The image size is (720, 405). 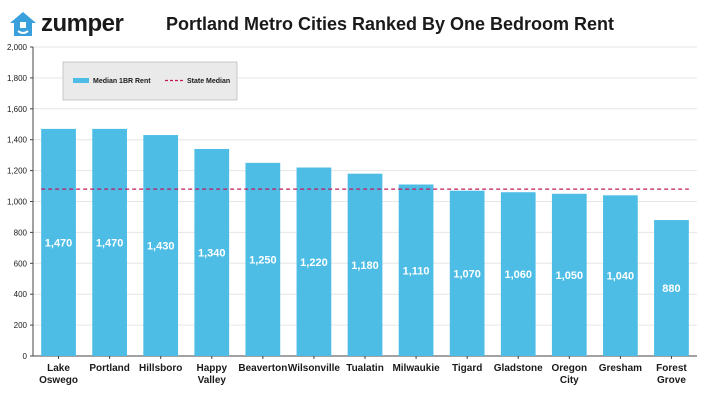 What do you see at coordinates (109, 368) in the screenshot?
I see `category-label: Portland` at bounding box center [109, 368].